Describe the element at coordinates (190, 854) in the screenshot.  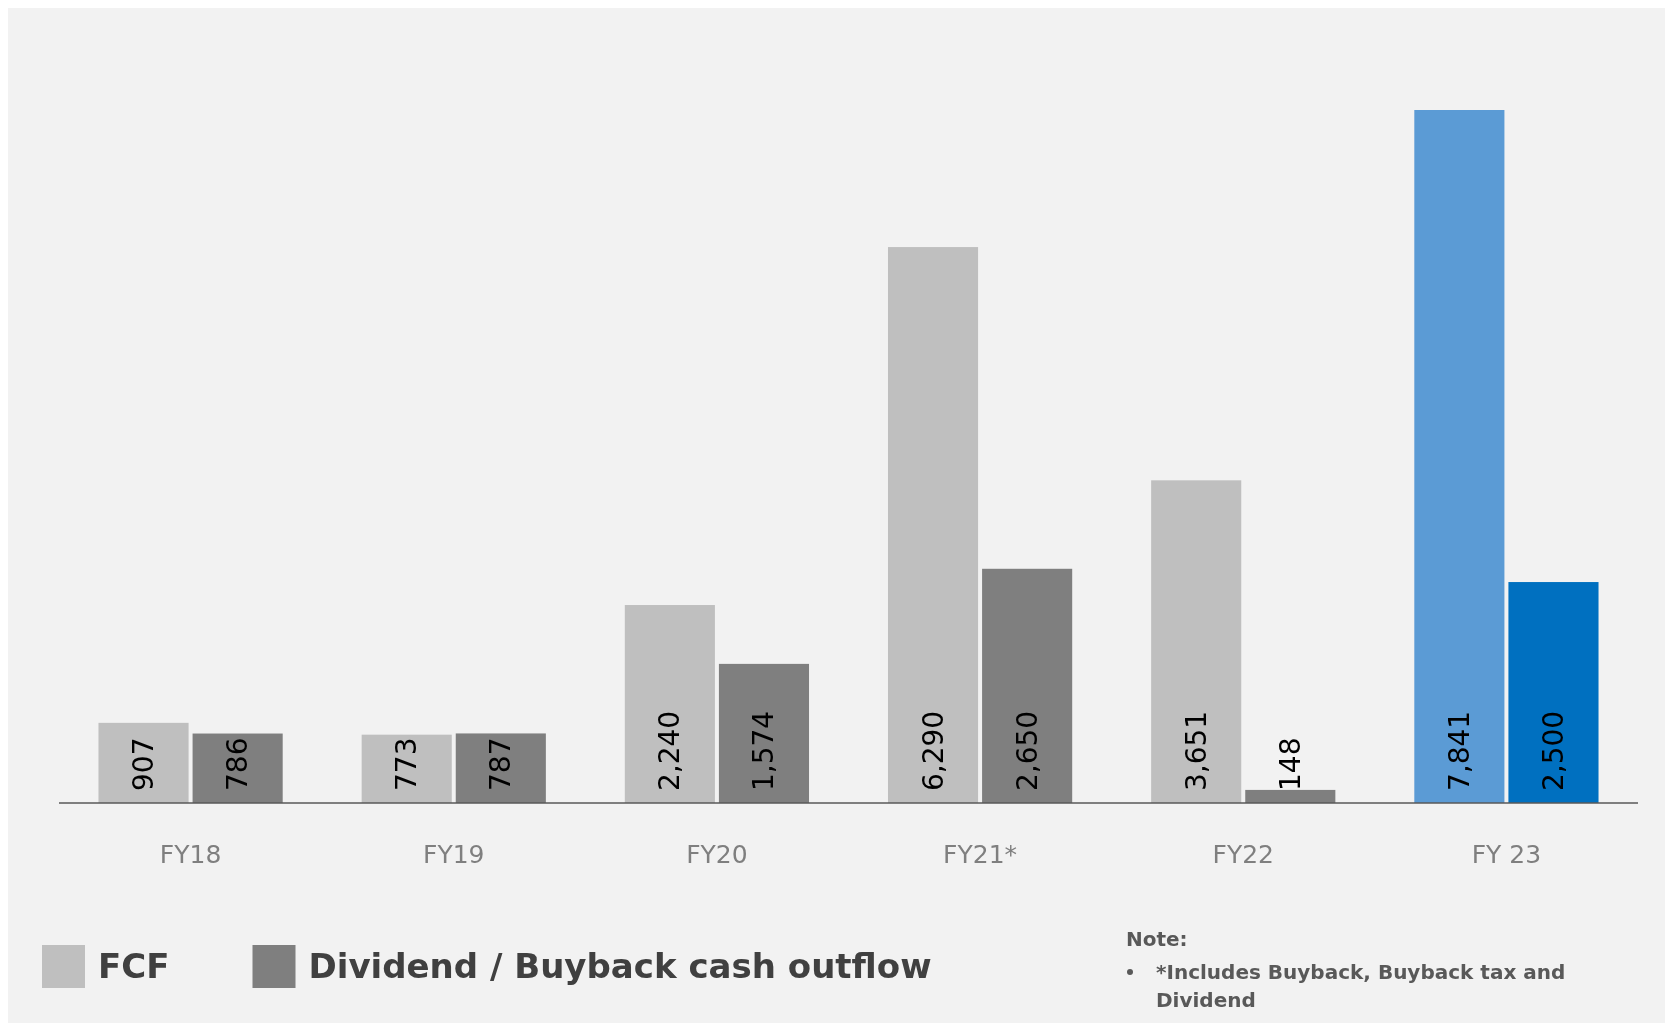
I see `x-tick-label: FY18` at that location.